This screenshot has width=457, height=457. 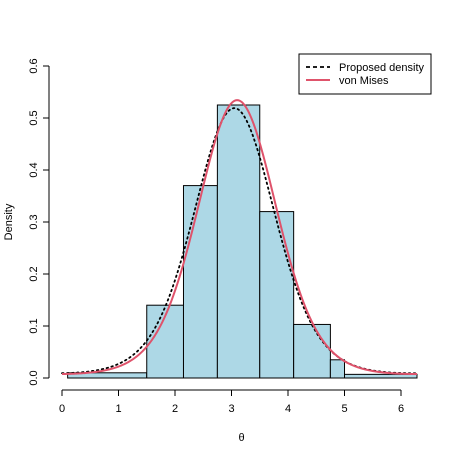 I want to click on y-tick-label: 0.6, so click(x=34, y=65).